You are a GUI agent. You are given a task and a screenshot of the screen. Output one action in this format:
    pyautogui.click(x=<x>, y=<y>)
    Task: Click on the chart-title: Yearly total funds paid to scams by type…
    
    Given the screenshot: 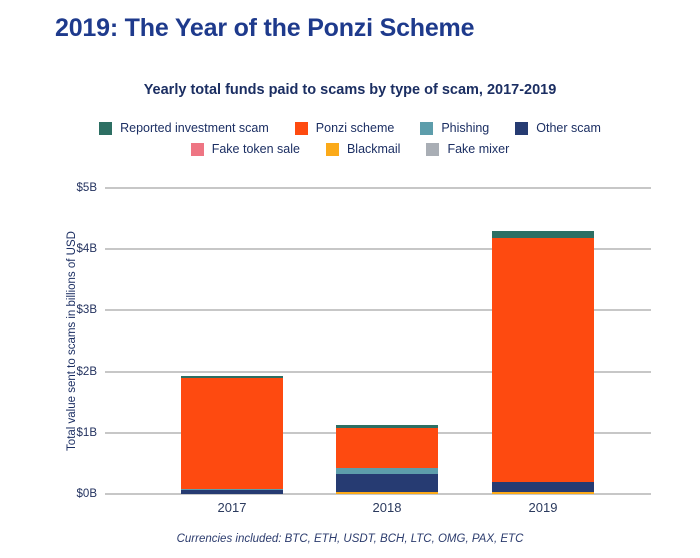 What is the action you would take?
    pyautogui.click(x=350, y=90)
    